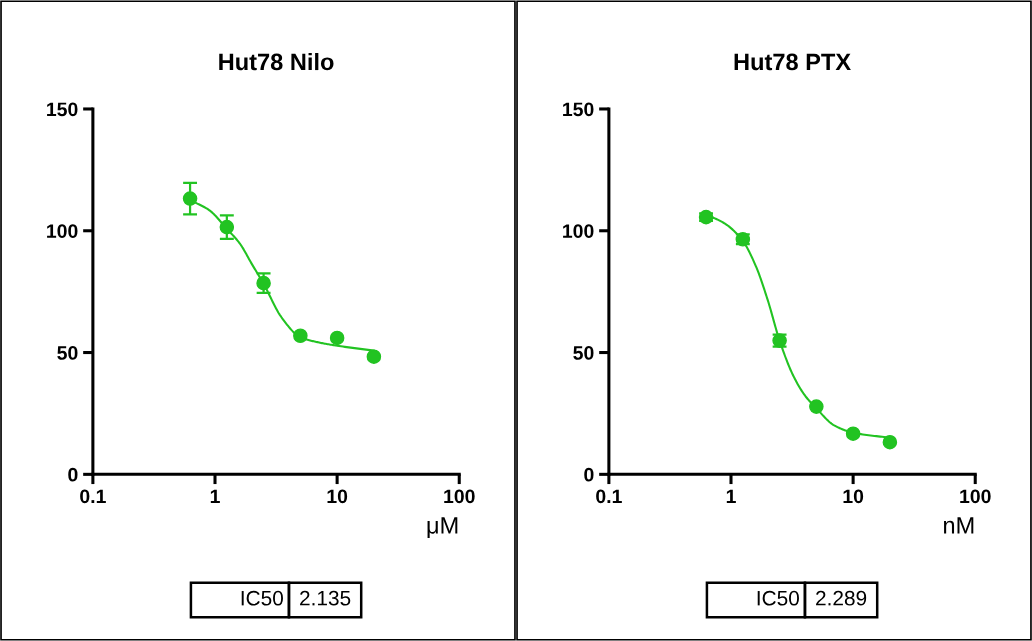 The image size is (1032, 641). Describe the element at coordinates (959, 525) in the screenshot. I see `x-axis-title: nM` at that location.